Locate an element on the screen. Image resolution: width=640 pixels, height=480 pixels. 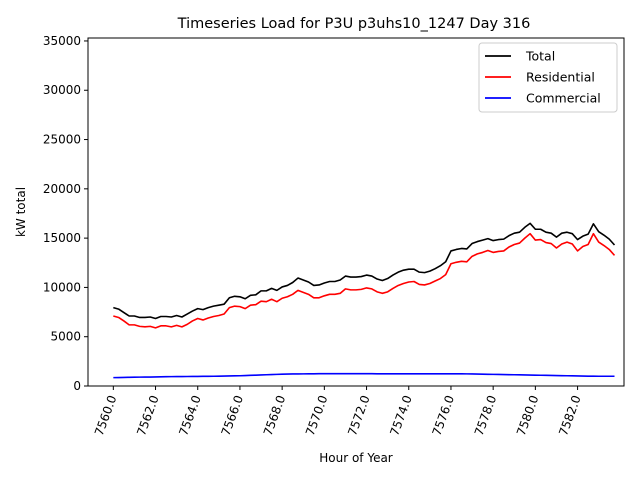
y-tick-label: 30000 is located at coordinates (62, 90).